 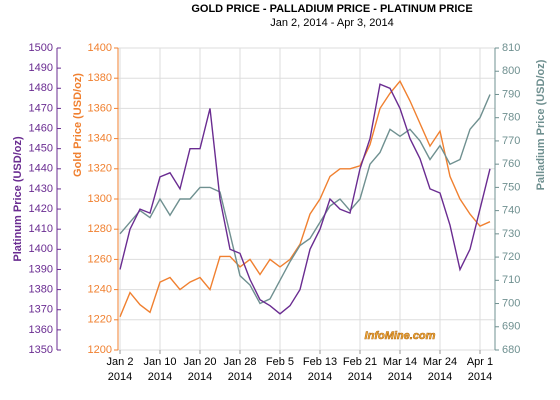 What do you see at coordinates (41, 350) in the screenshot?
I see `y3-tick-label: 1350` at bounding box center [41, 350].